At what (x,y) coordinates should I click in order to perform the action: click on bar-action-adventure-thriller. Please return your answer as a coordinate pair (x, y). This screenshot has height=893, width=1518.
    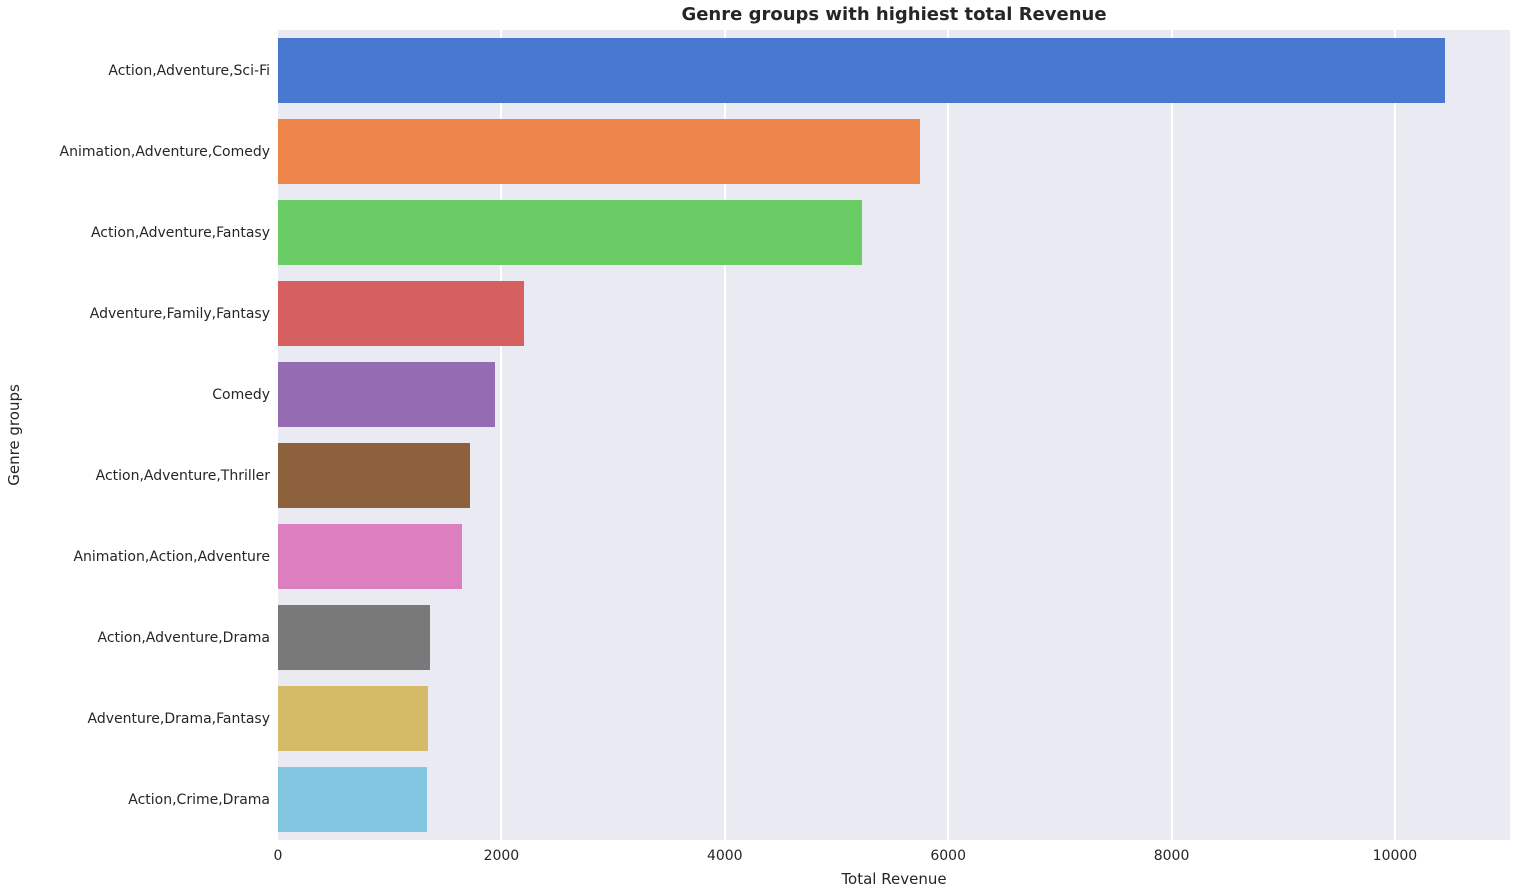
    Looking at the image, I should click on (374, 475).